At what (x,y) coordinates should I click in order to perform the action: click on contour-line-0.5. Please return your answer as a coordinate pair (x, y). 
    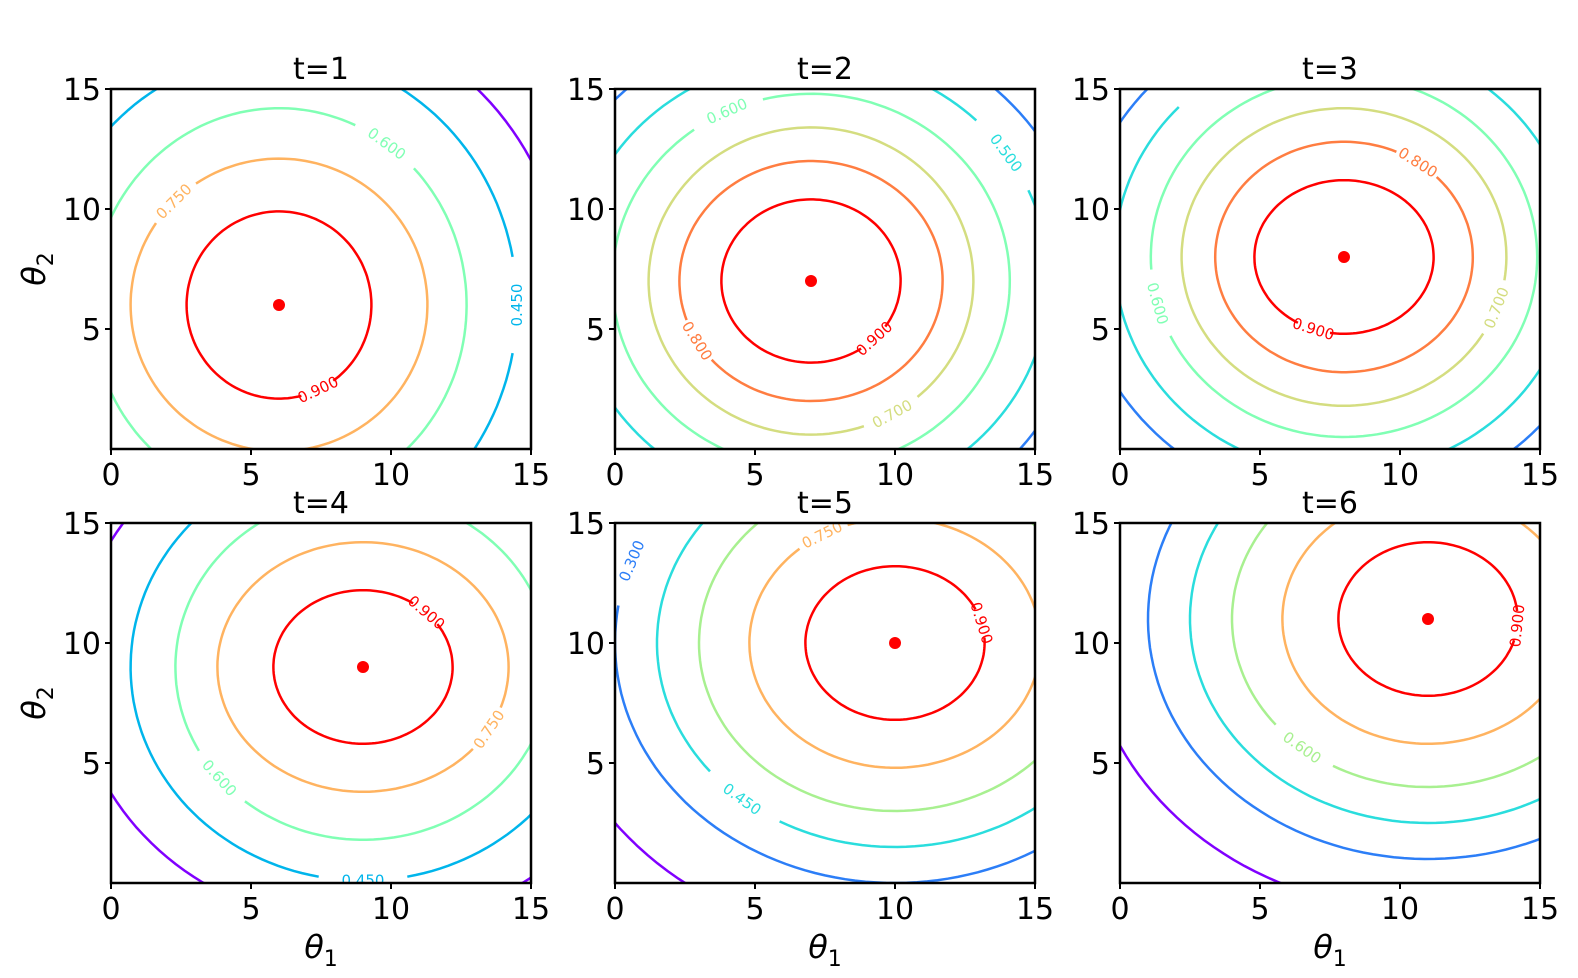
    Looking at the image, I should click on (1330, 269).